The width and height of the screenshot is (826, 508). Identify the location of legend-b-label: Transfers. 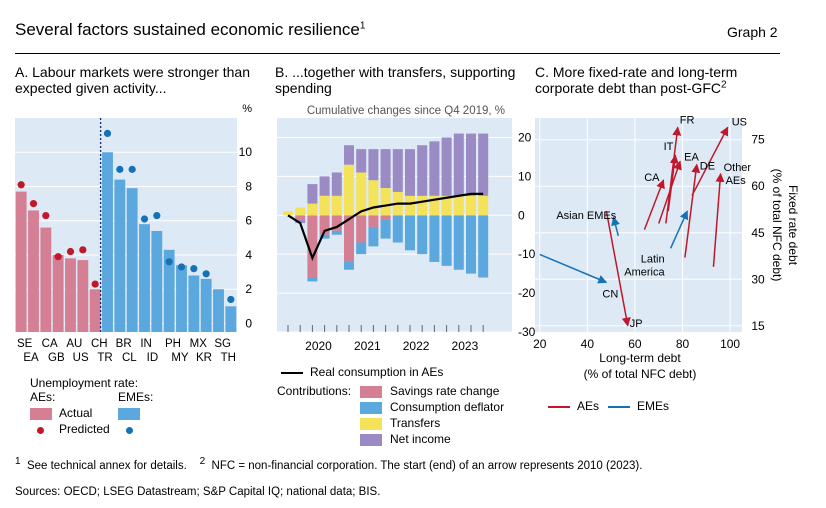
(415, 423).